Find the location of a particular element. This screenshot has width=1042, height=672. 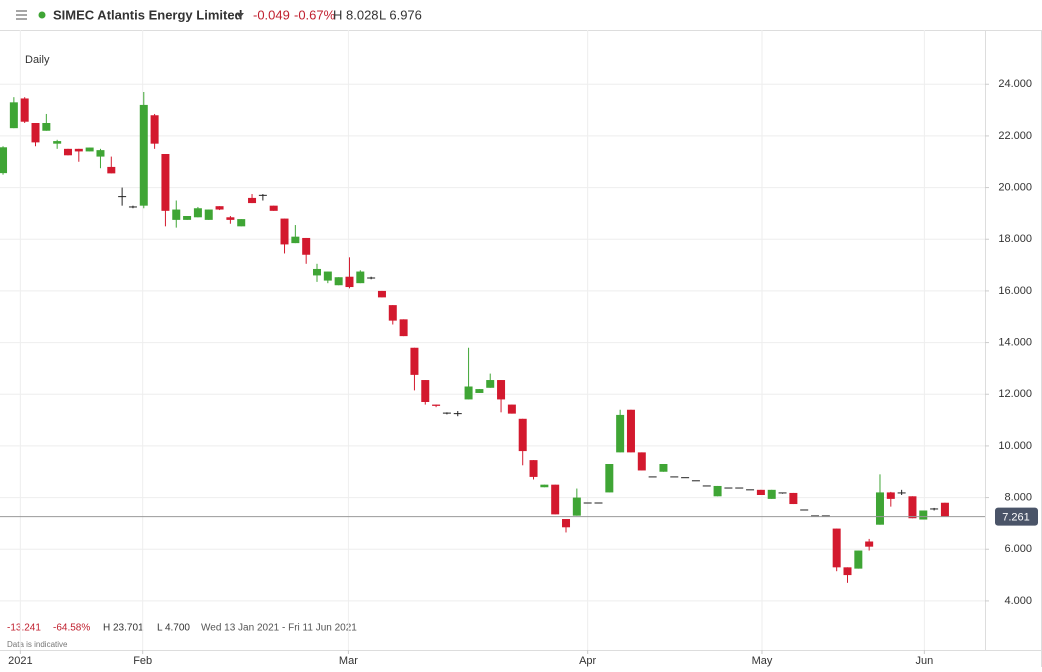

last-price-label: 7.261 is located at coordinates (1016, 518).